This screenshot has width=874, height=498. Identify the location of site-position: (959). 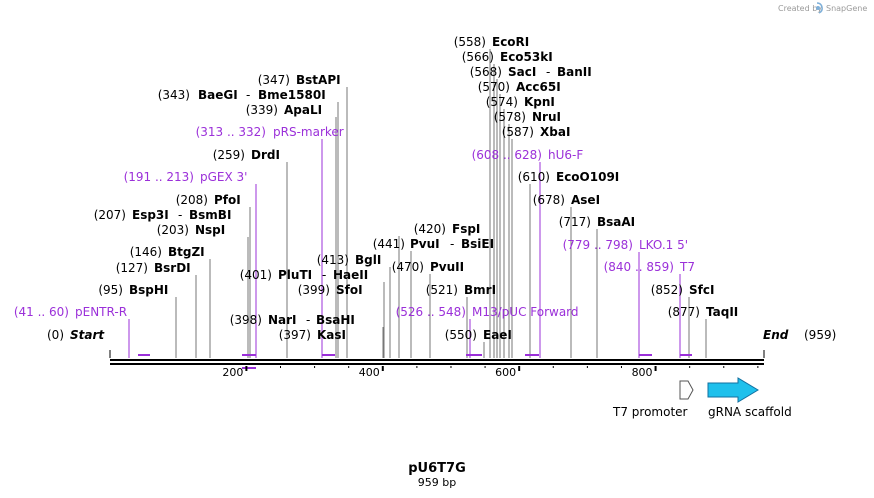
(820, 335).